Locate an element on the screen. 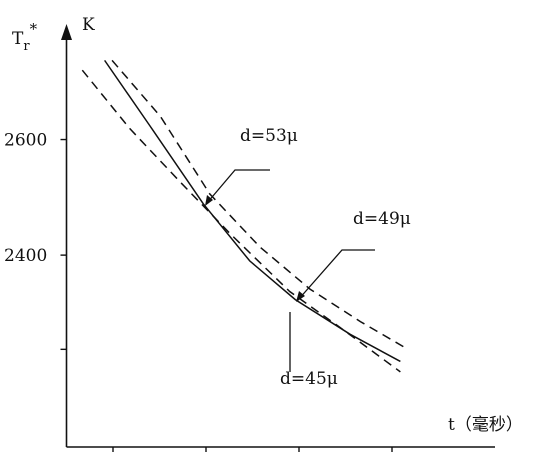  series-label: d=53μ is located at coordinates (269, 136).